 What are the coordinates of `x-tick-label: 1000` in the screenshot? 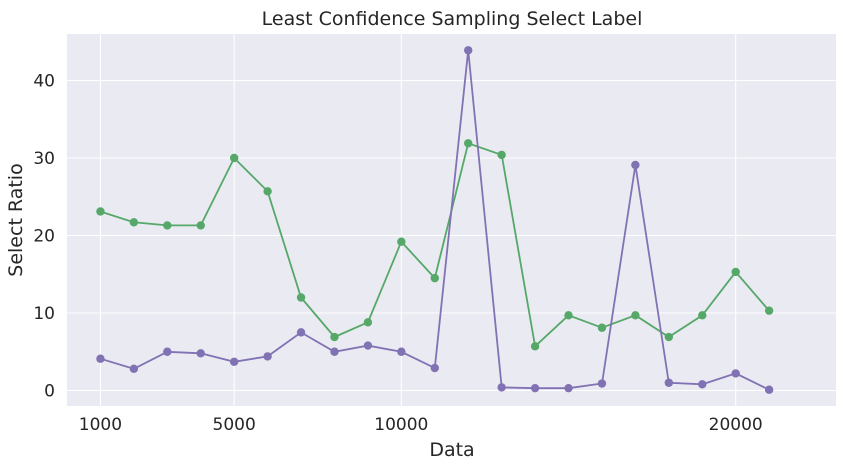 It's located at (100, 425).